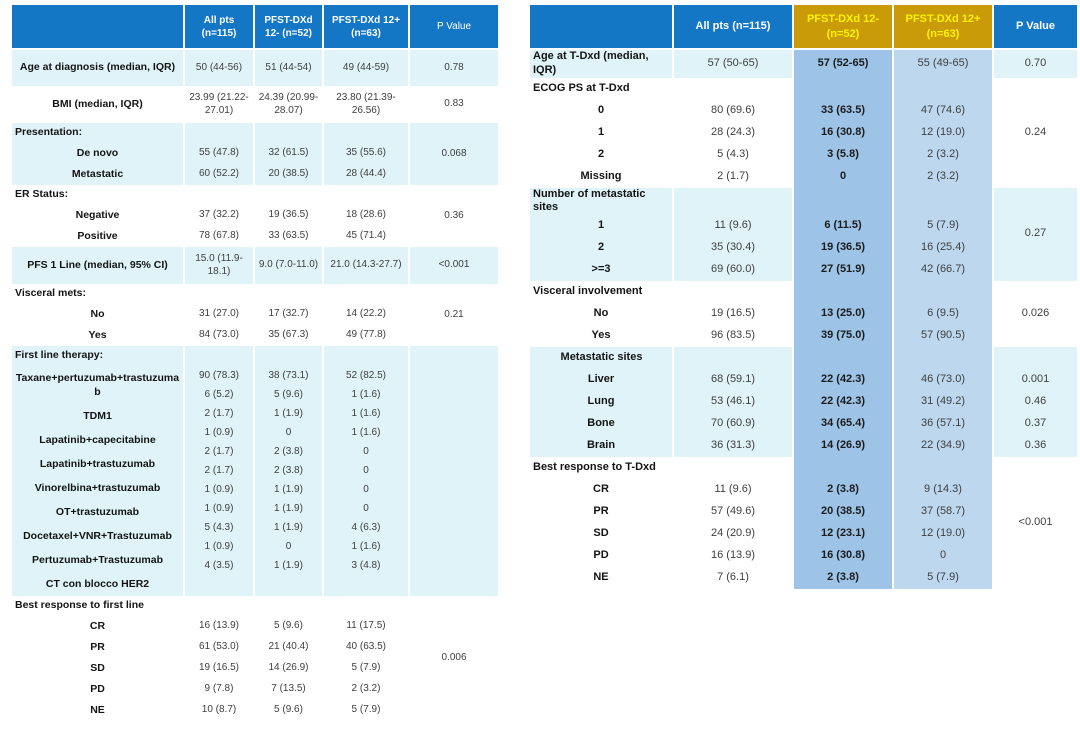 This screenshot has height=755, width=1080. What do you see at coordinates (219, 104) in the screenshot?
I see `value-cell: 23.99 (21.22-27.01)` at bounding box center [219, 104].